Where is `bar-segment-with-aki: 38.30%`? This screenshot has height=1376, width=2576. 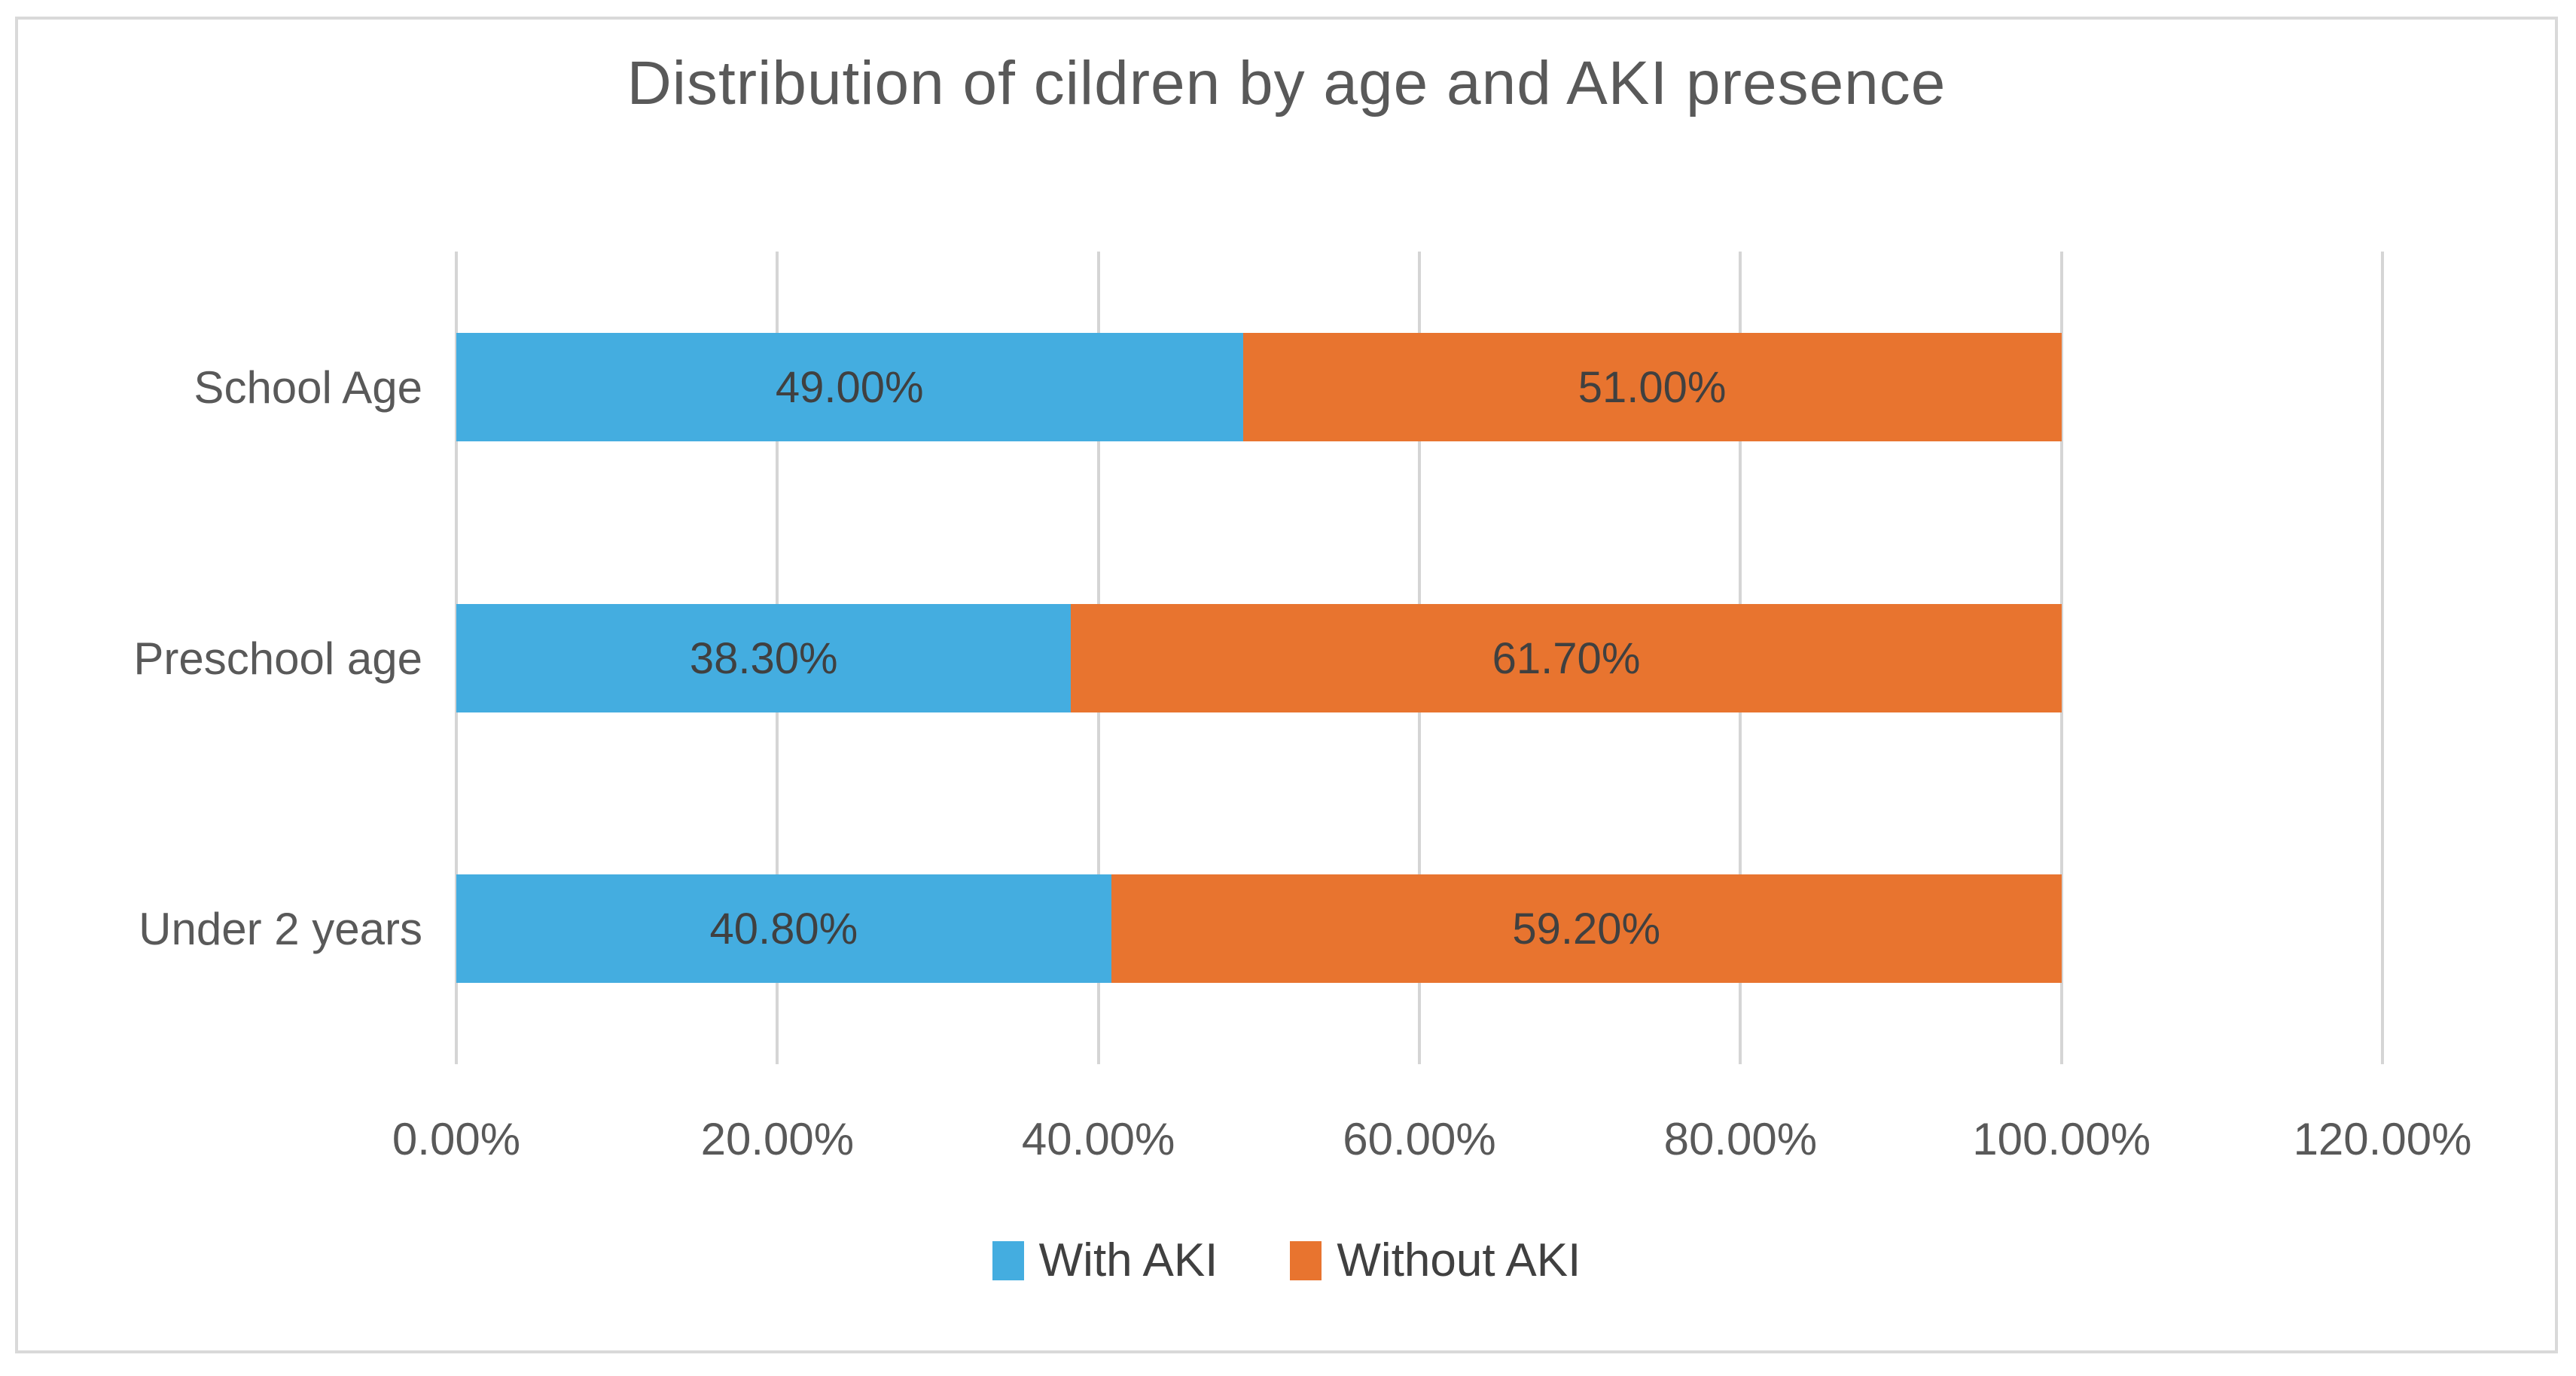 bar-segment-with-aki: 38.30% is located at coordinates (764, 658).